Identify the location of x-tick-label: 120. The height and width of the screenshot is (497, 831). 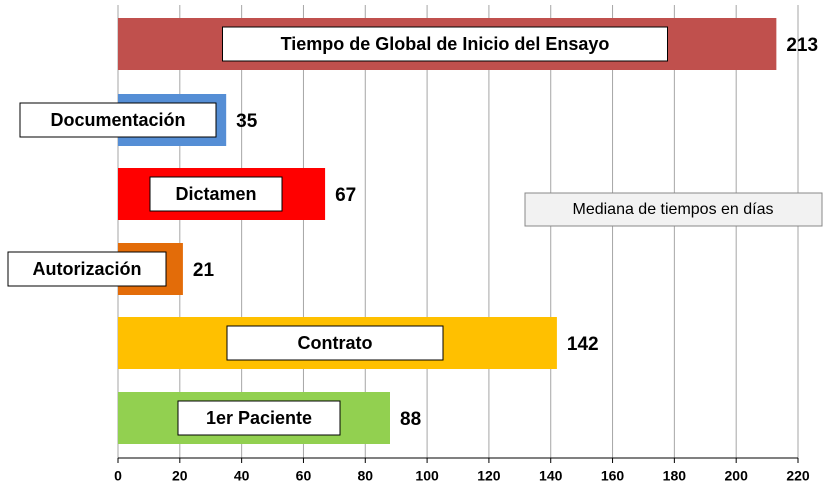
(489, 476).